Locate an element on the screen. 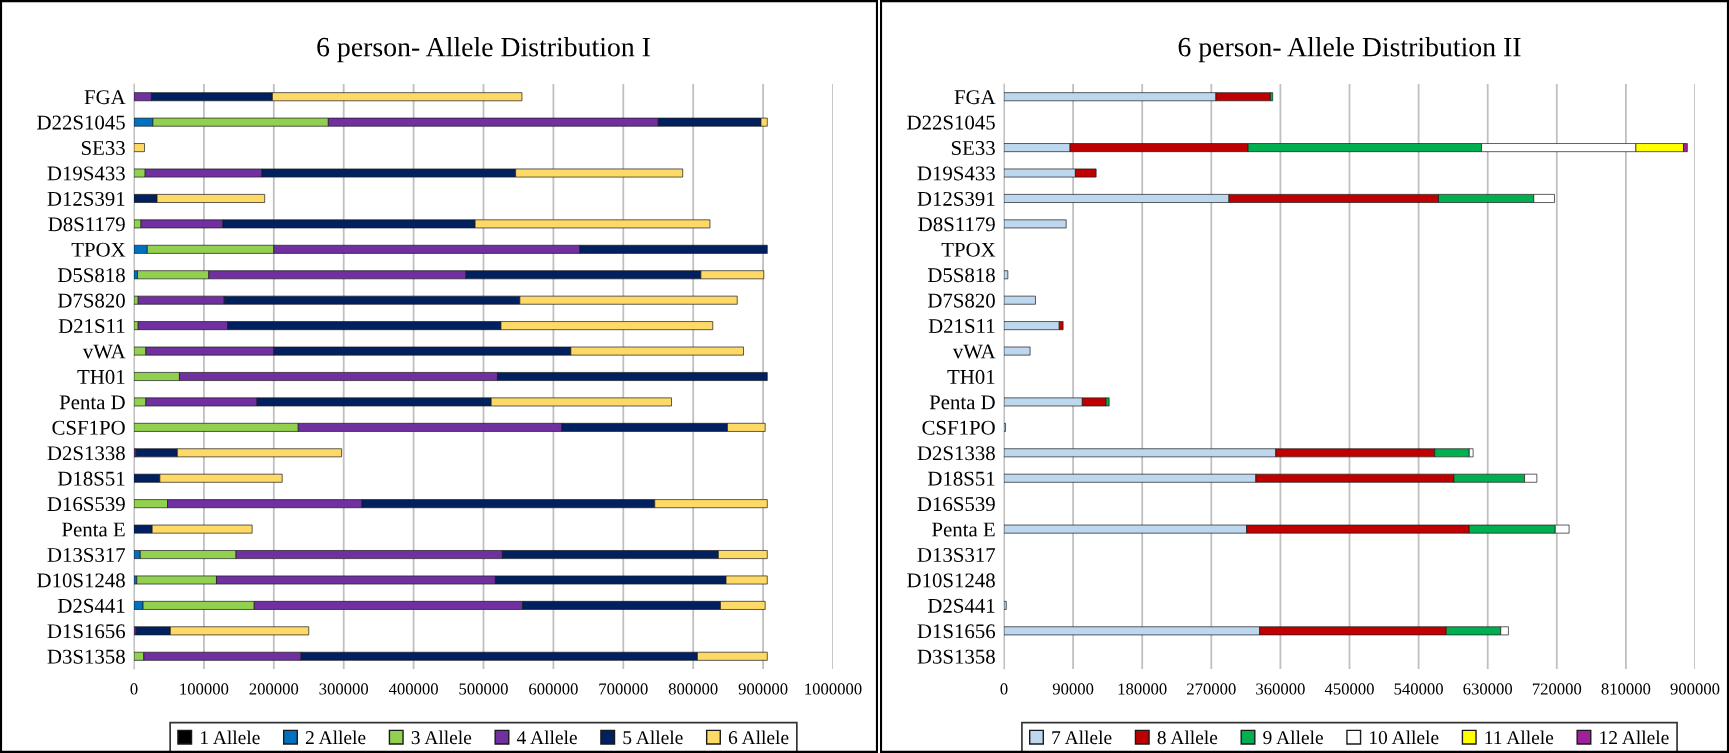 The height and width of the screenshot is (753, 1729). chart-title: 6 person- Allele Distribution II is located at coordinates (1349, 49).